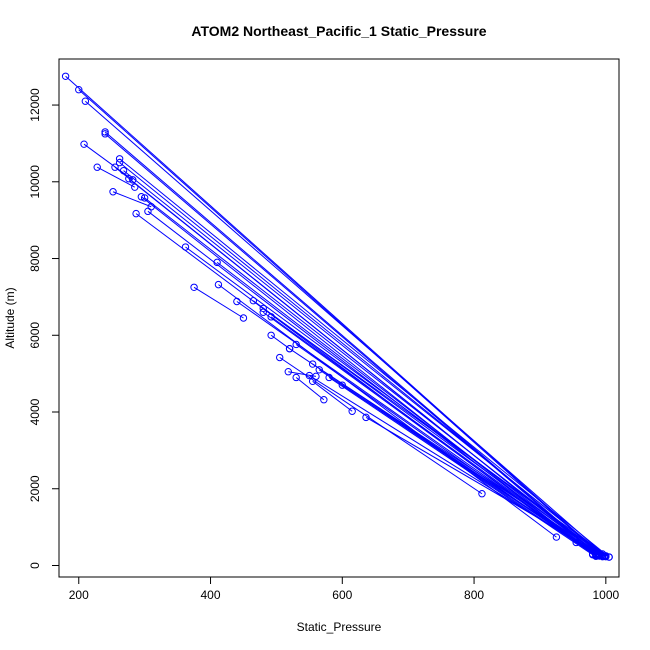  I want to click on x-axis: 200 400 600 800 1000, so click(344, 589).